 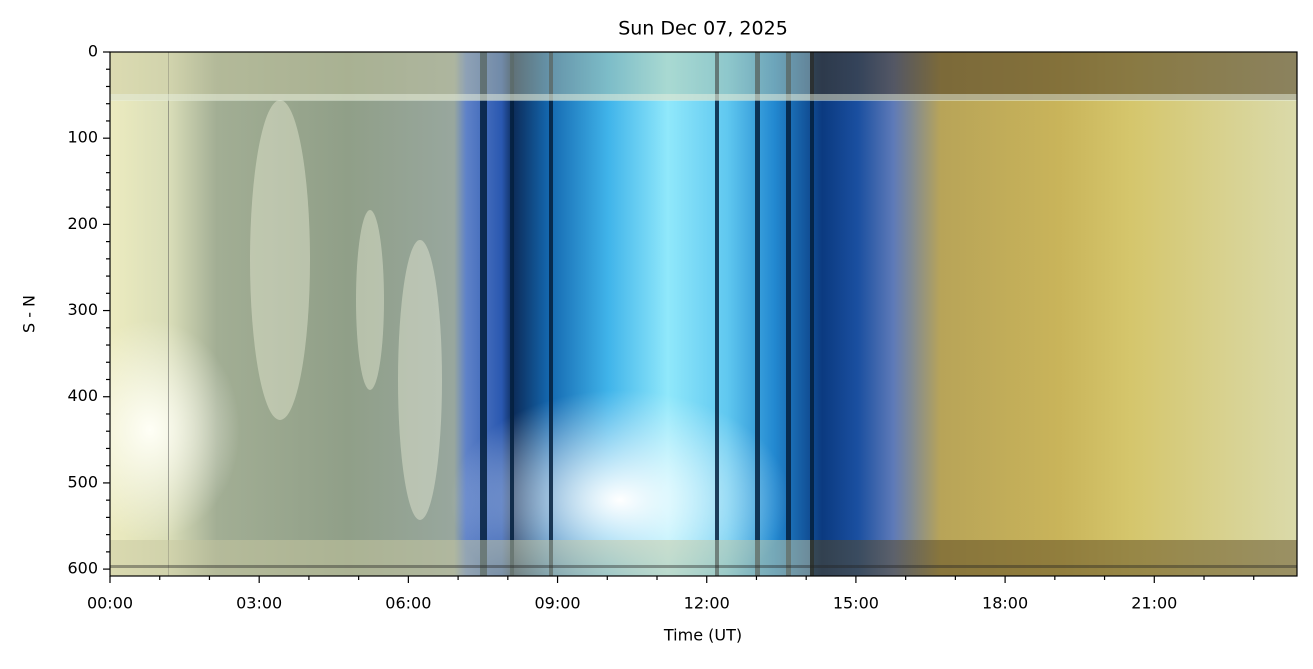 What do you see at coordinates (707, 603) in the screenshot?
I see `x-tick-label: 12:00` at bounding box center [707, 603].